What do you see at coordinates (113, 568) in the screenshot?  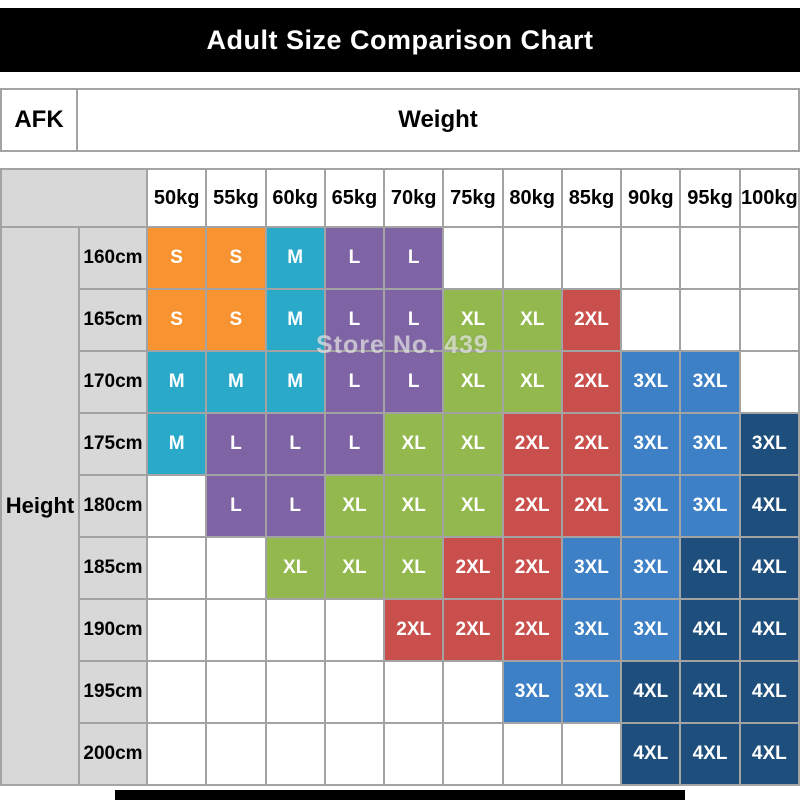 I see `height-row-header: 185cm` at bounding box center [113, 568].